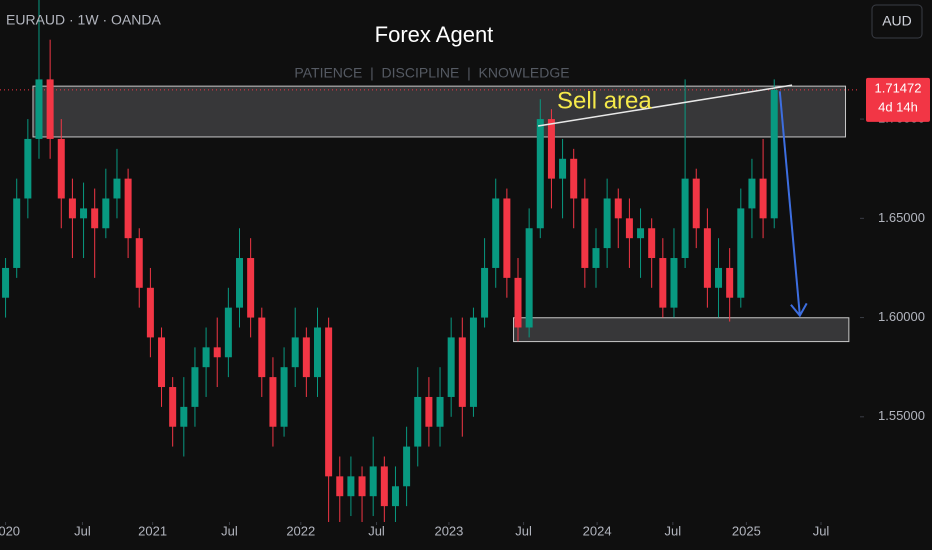  What do you see at coordinates (431, 73) in the screenshot?
I see `subtitle: PATIENCE | DISCIPLINE | KNOWLEDGE` at bounding box center [431, 73].